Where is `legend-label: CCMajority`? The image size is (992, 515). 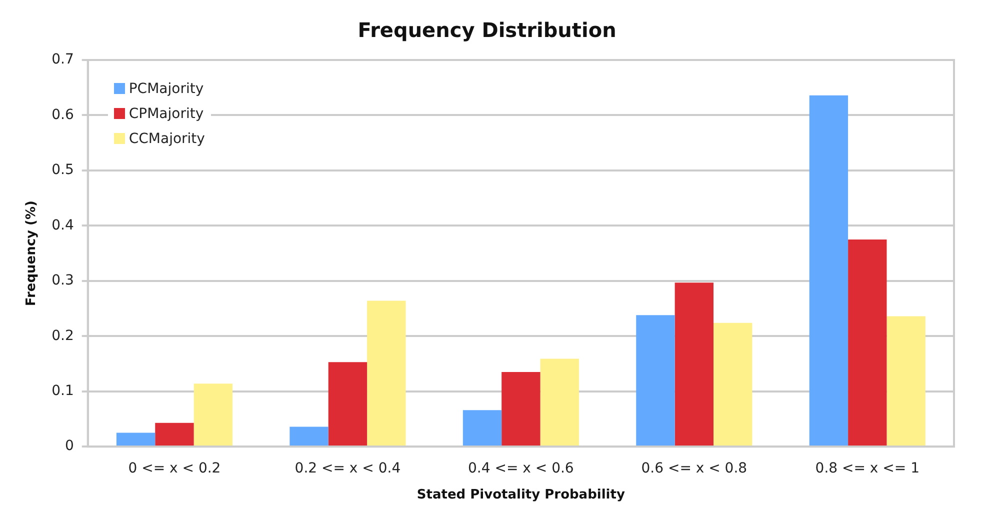
legend-label: CCMajority is located at coordinates (166, 138).